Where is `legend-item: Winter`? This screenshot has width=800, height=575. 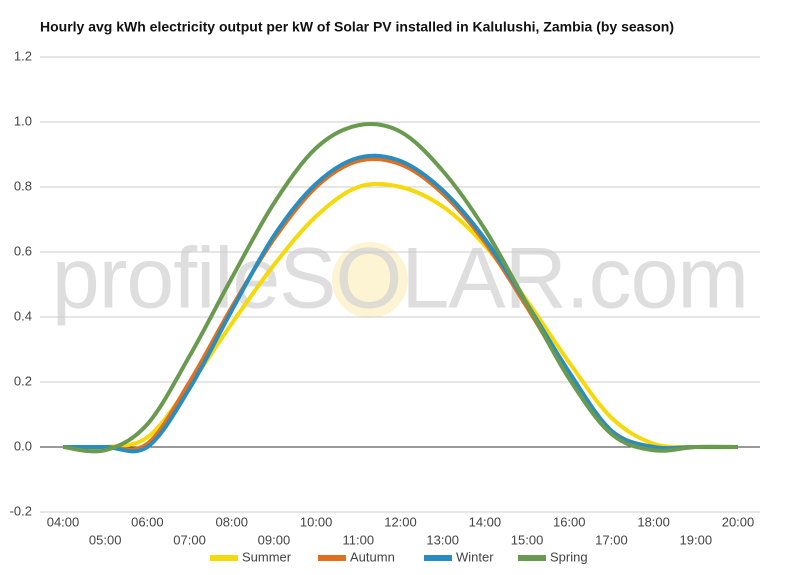
legend-item: Winter is located at coordinates (459, 556).